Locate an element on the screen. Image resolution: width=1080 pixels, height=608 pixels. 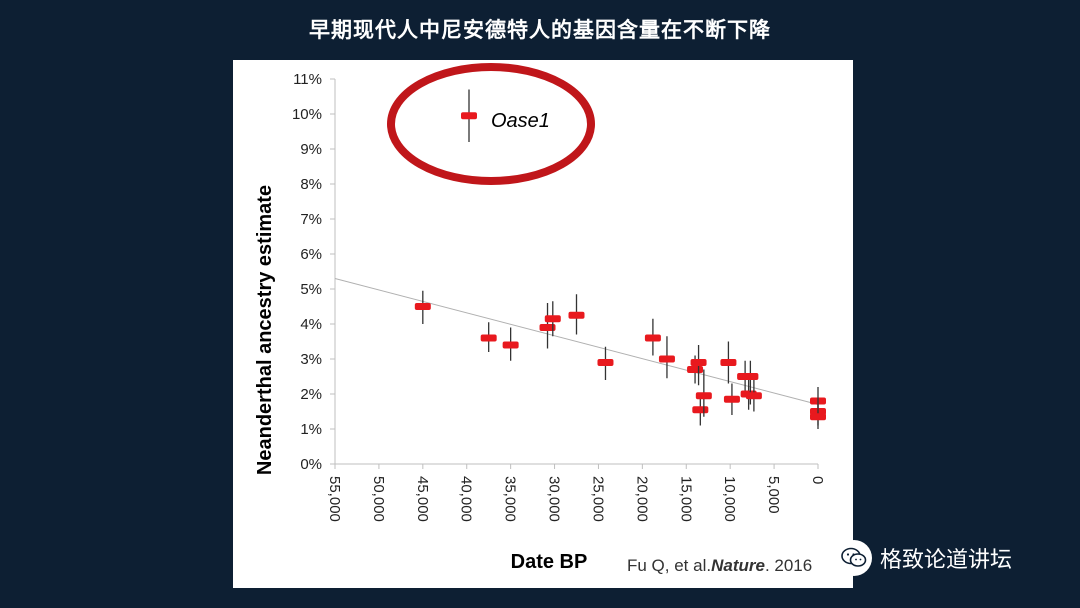
y-tick-label: 5% is located at coordinates (311, 289).